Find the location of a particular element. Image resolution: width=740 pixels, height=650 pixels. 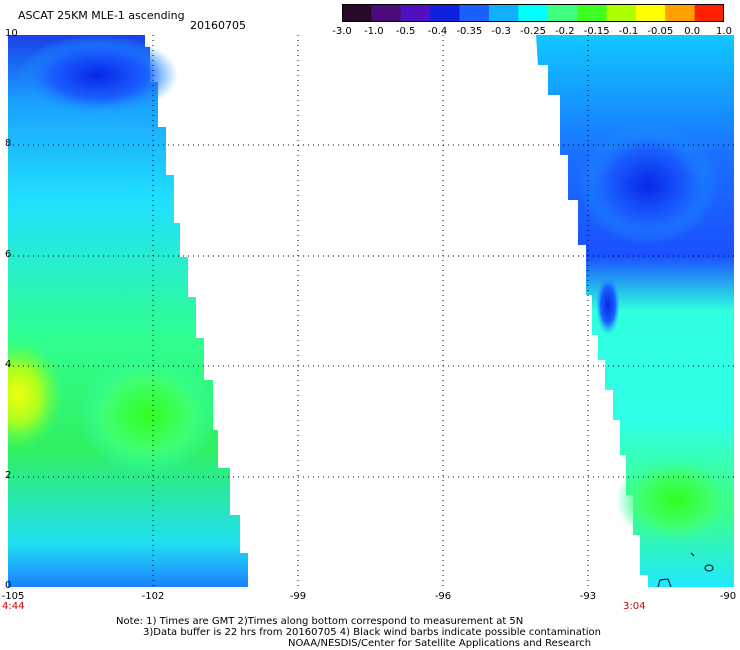

coastline is located at coordinates (685, 569).